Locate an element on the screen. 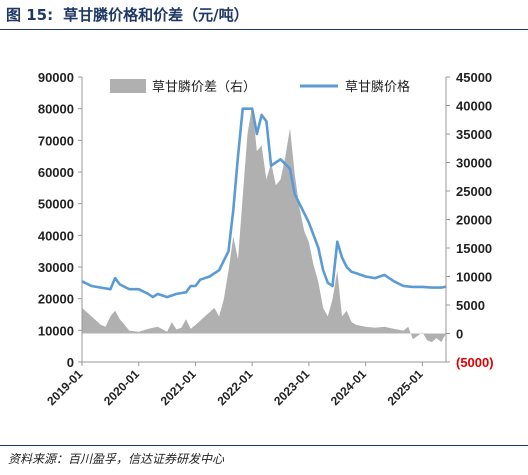  legend-price-label: 草甘膦价格 is located at coordinates (377, 87).